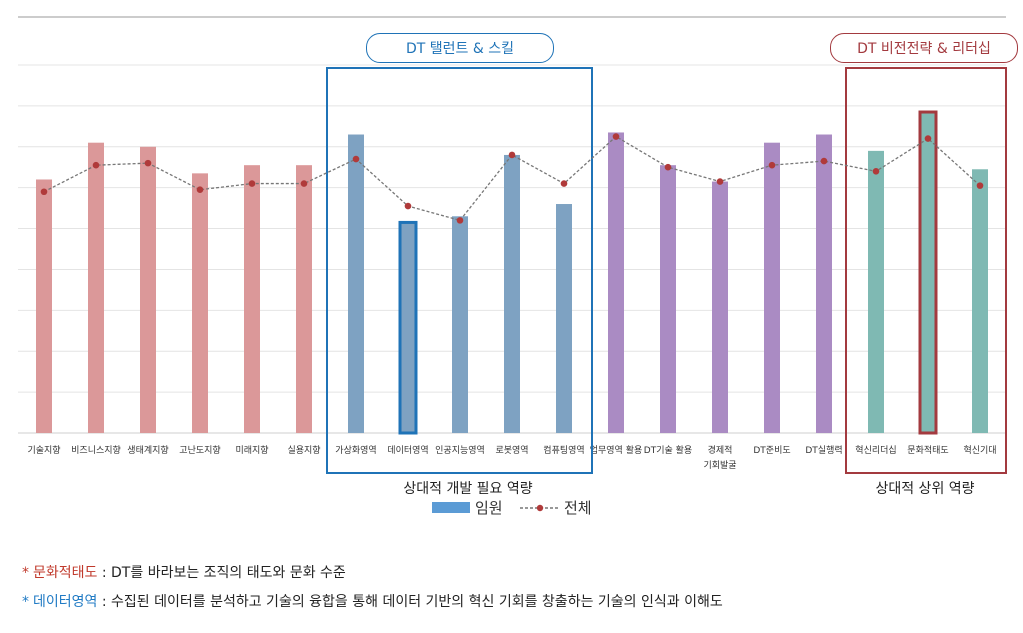 This screenshot has height=633, width=1023. Describe the element at coordinates (460, 450) in the screenshot. I see `x-tick-label: 인공지능영역` at that location.